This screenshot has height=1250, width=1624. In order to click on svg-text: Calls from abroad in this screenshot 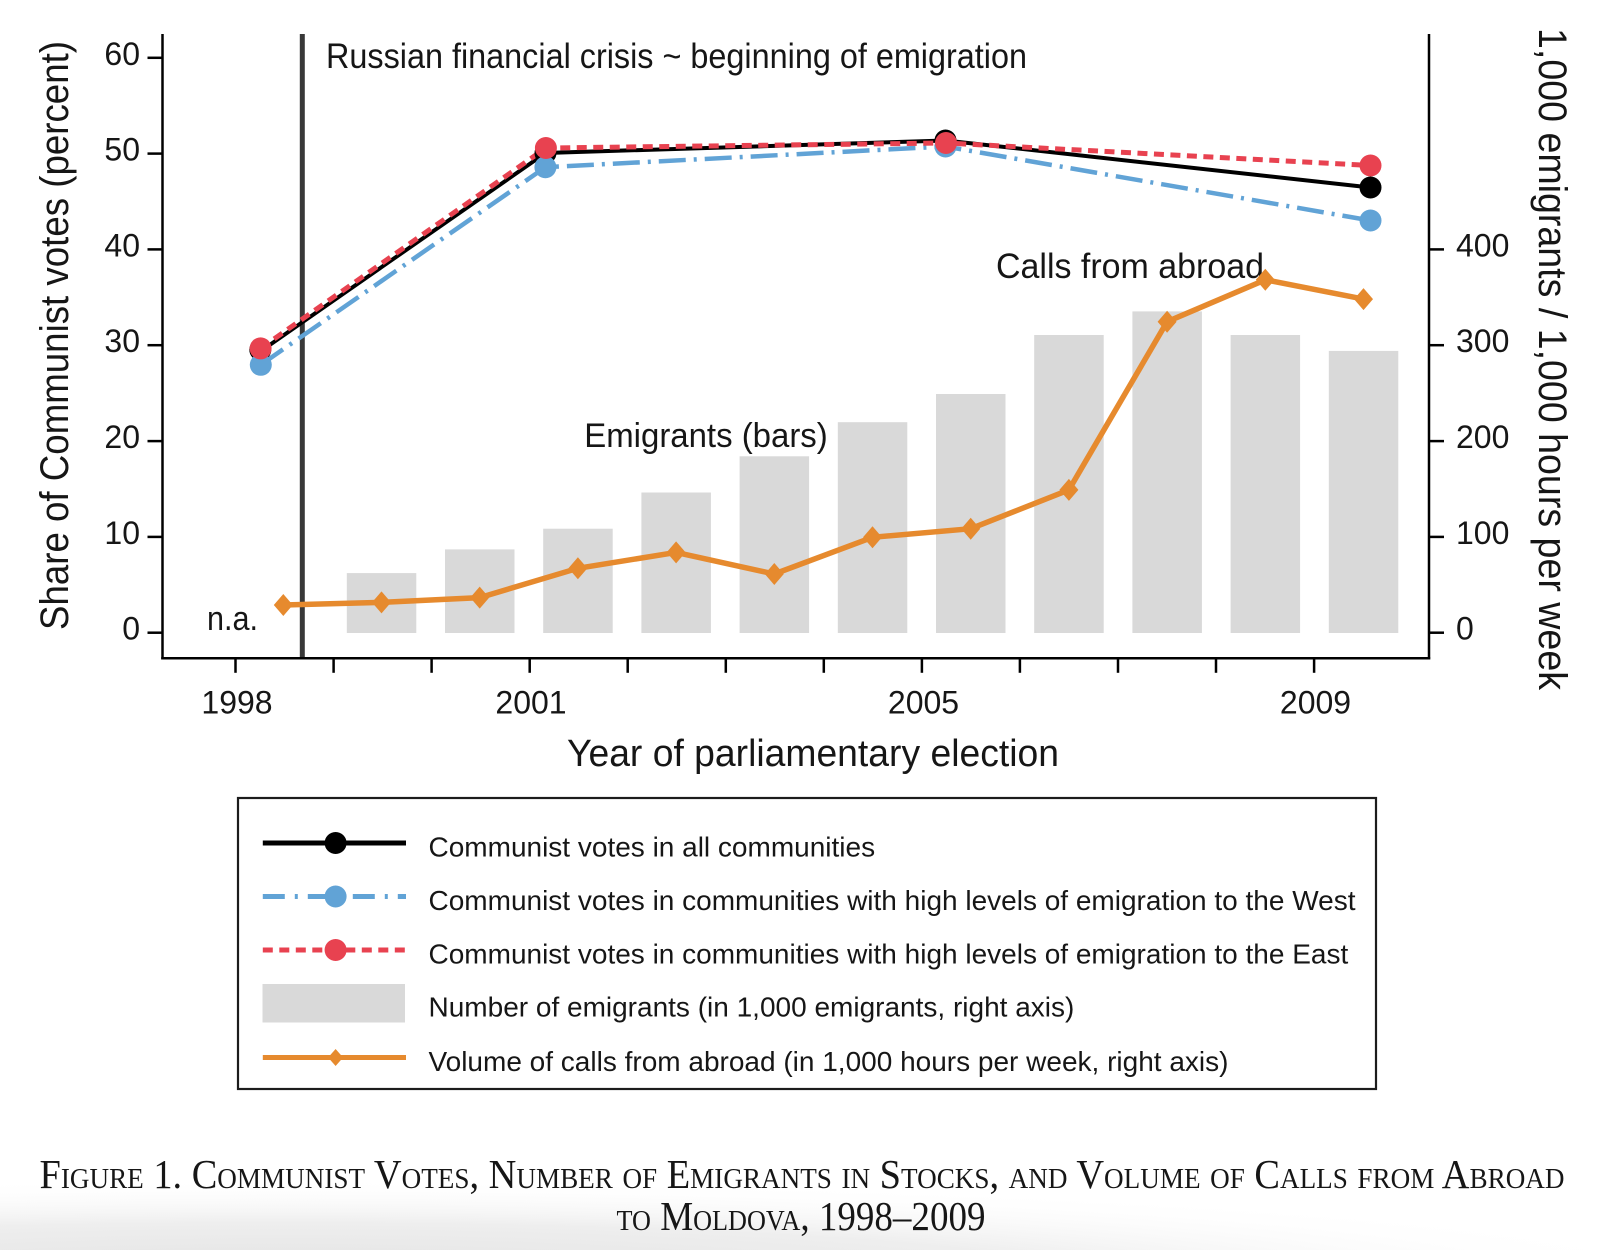, I will do `click(1130, 266)`.